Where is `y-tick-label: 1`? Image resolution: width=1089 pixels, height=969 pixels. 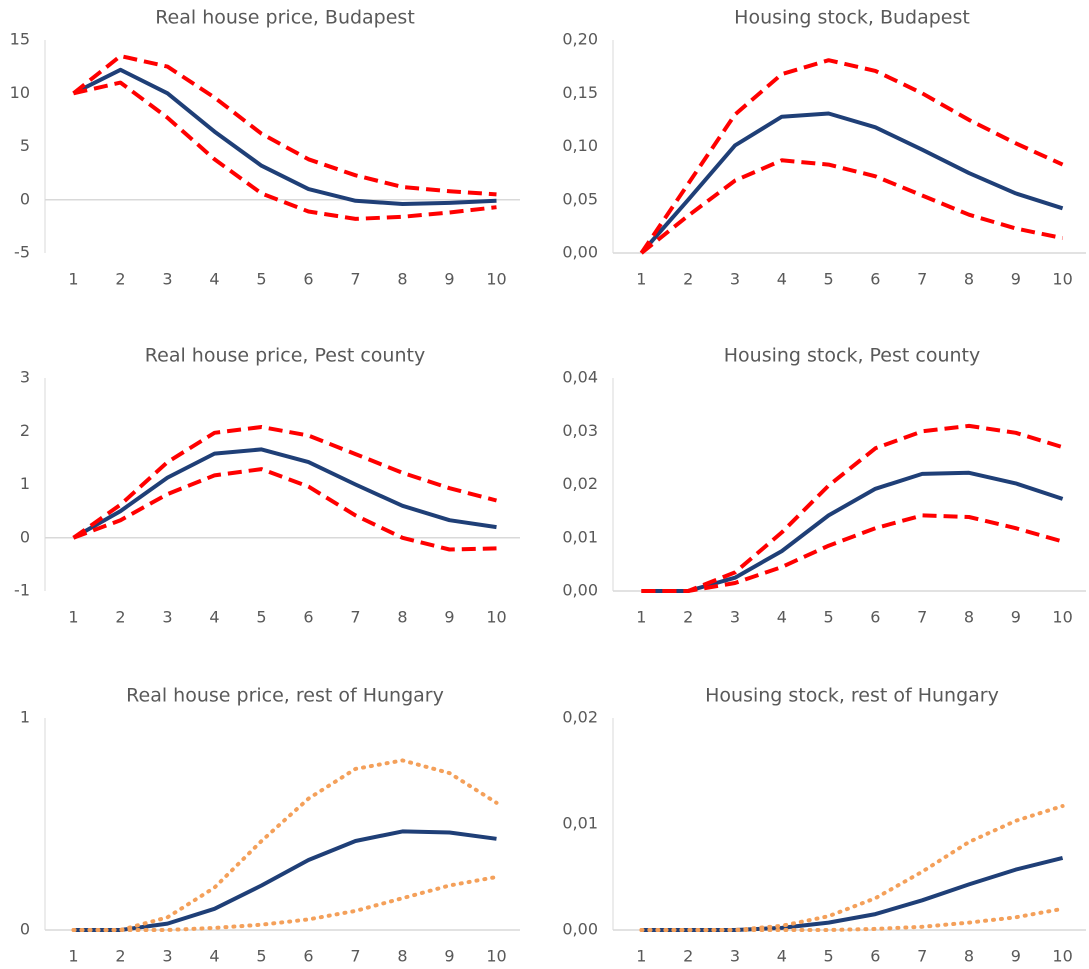 y-tick-label: 1 is located at coordinates (25, 483).